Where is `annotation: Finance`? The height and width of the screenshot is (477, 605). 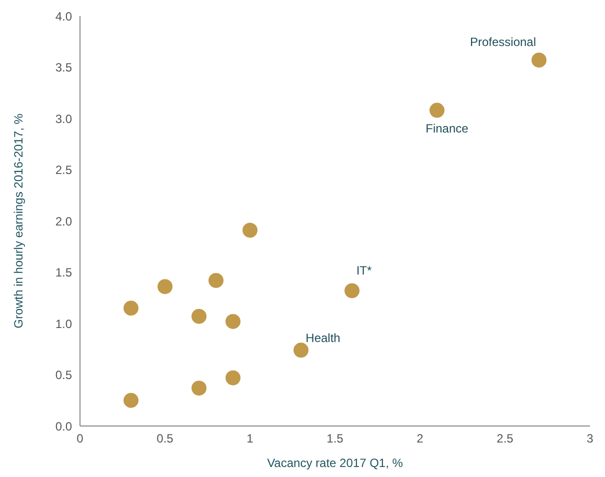
annotation: Finance is located at coordinates (447, 128).